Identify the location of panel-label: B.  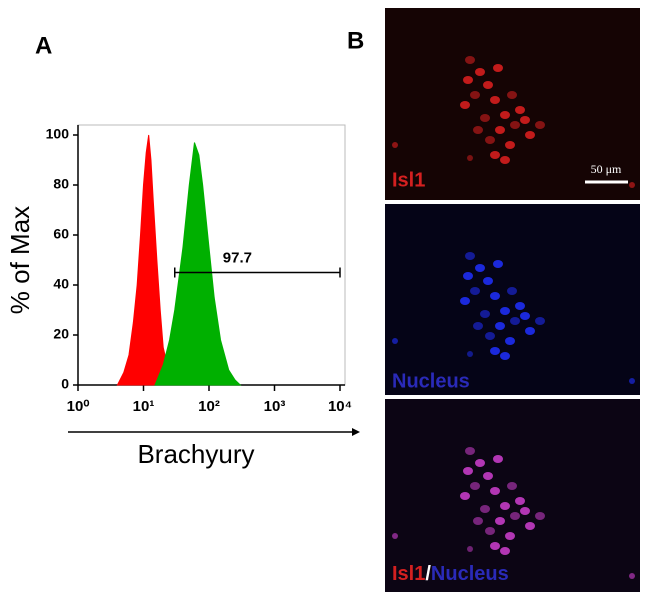
(355, 40).